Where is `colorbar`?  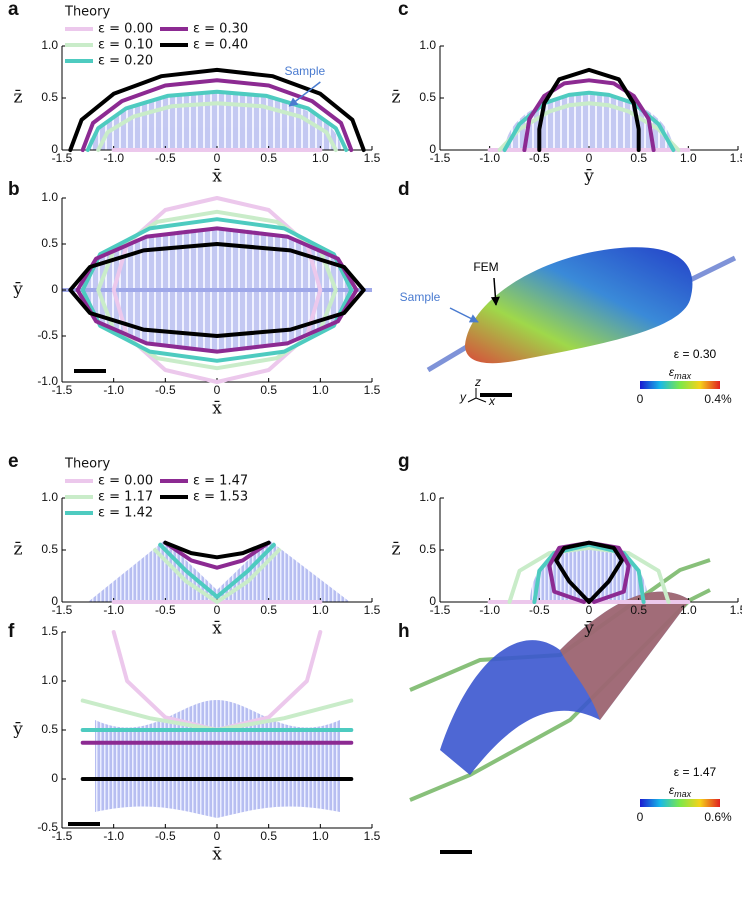 colorbar is located at coordinates (680, 803).